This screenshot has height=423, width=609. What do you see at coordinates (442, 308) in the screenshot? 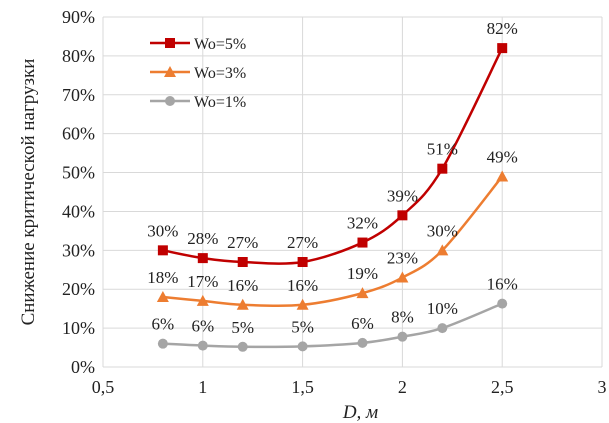
I see `data-label-3: 10%` at bounding box center [442, 308].